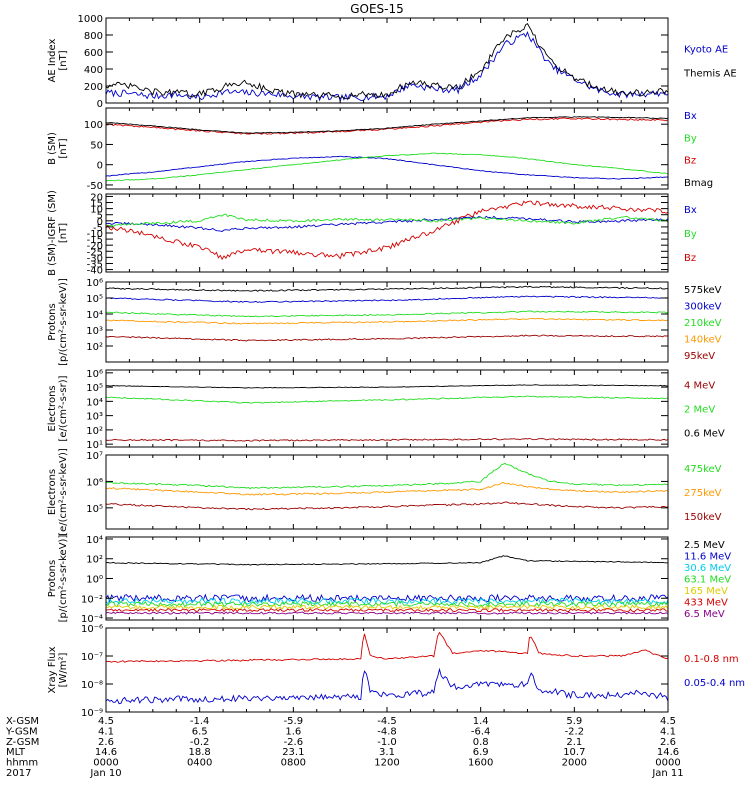 The image size is (750, 800). Describe the element at coordinates (387, 321) in the screenshot. I see `series-140kev-line` at that location.